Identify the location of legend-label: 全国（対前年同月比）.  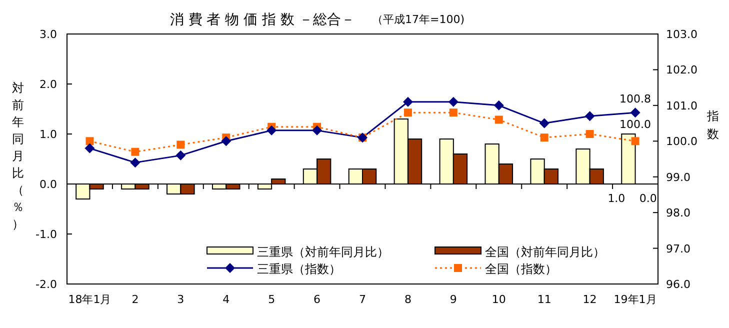
(545, 252).